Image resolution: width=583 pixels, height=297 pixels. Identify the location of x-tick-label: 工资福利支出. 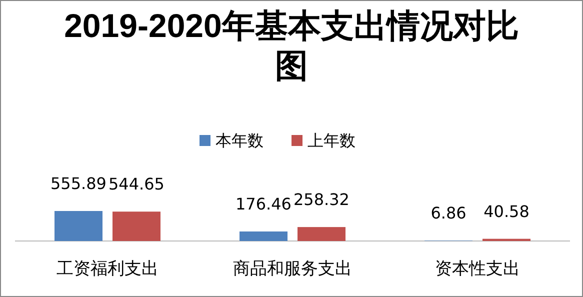
(107, 269).